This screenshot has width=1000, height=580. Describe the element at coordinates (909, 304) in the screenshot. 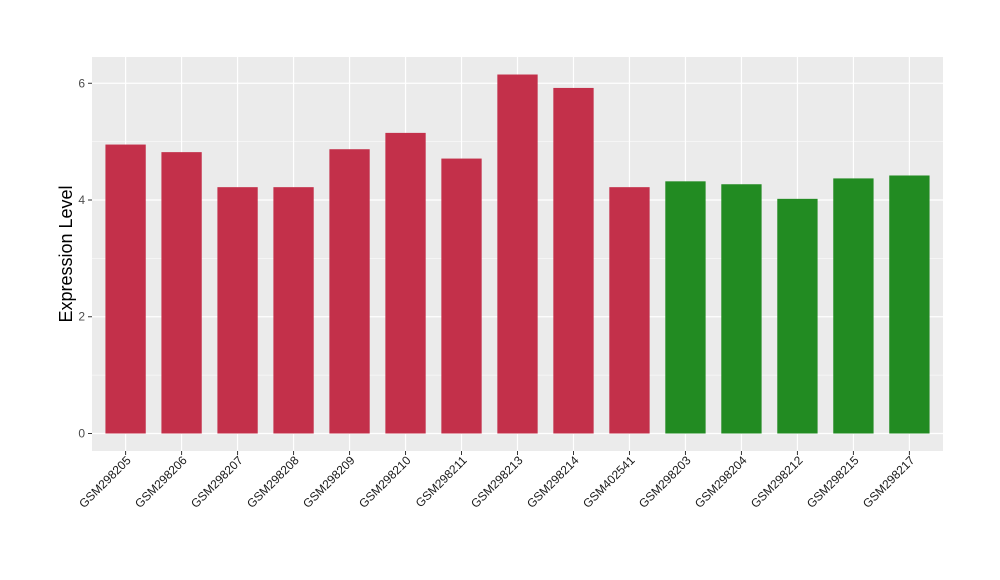

I see `bar-GSM298217` at that location.